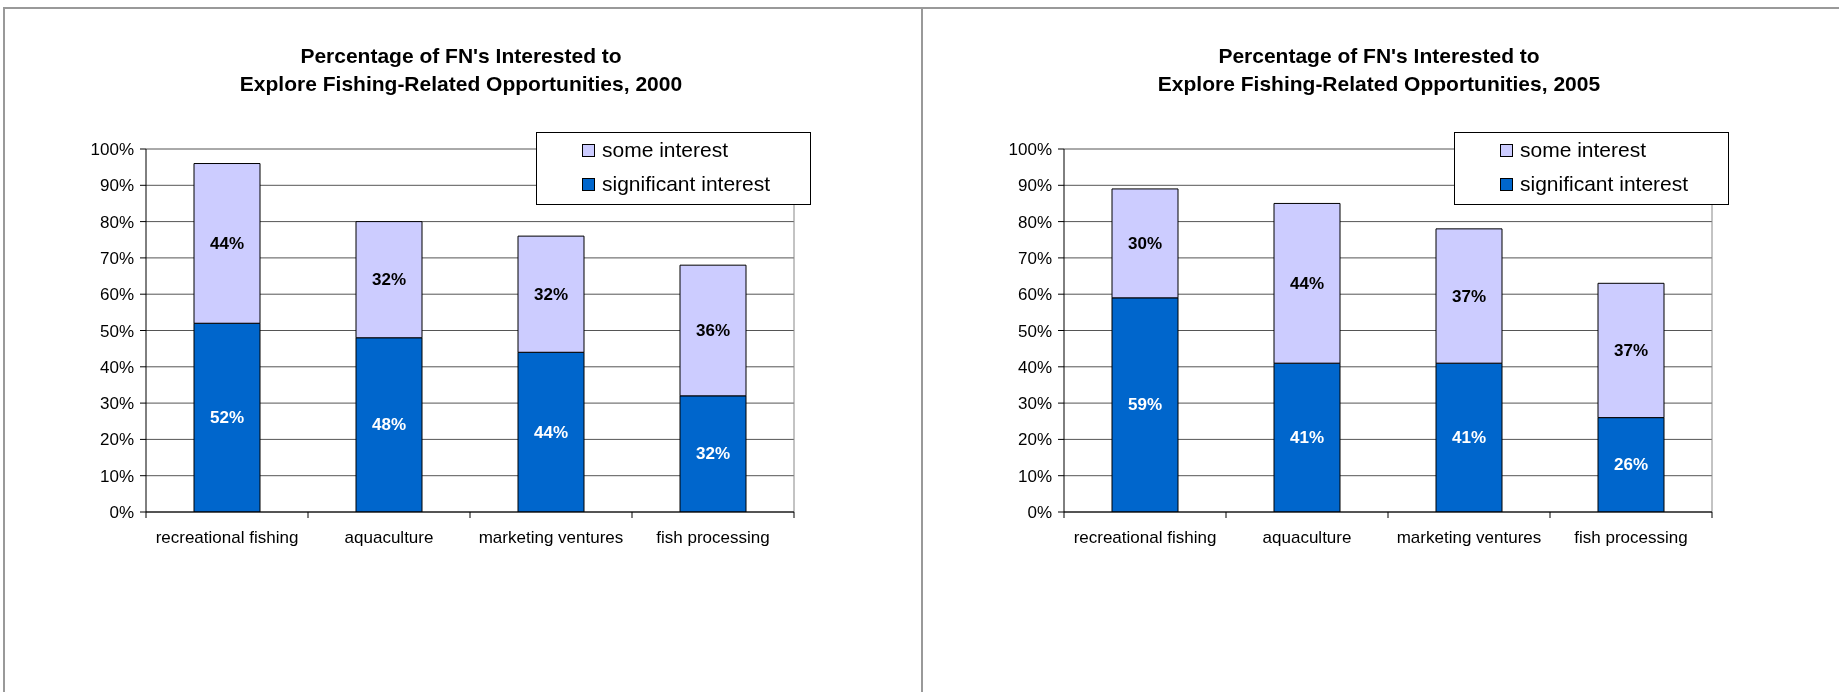 The width and height of the screenshot is (1839, 694). What do you see at coordinates (1631, 465) in the screenshot?
I see `data-label: 26%` at bounding box center [1631, 465].